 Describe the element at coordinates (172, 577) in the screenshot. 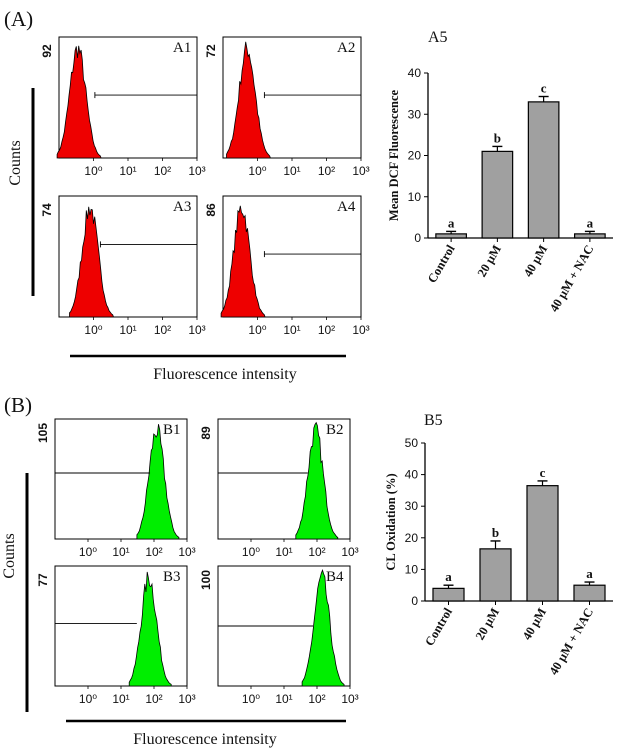

I see `panel-label: B3` at that location.